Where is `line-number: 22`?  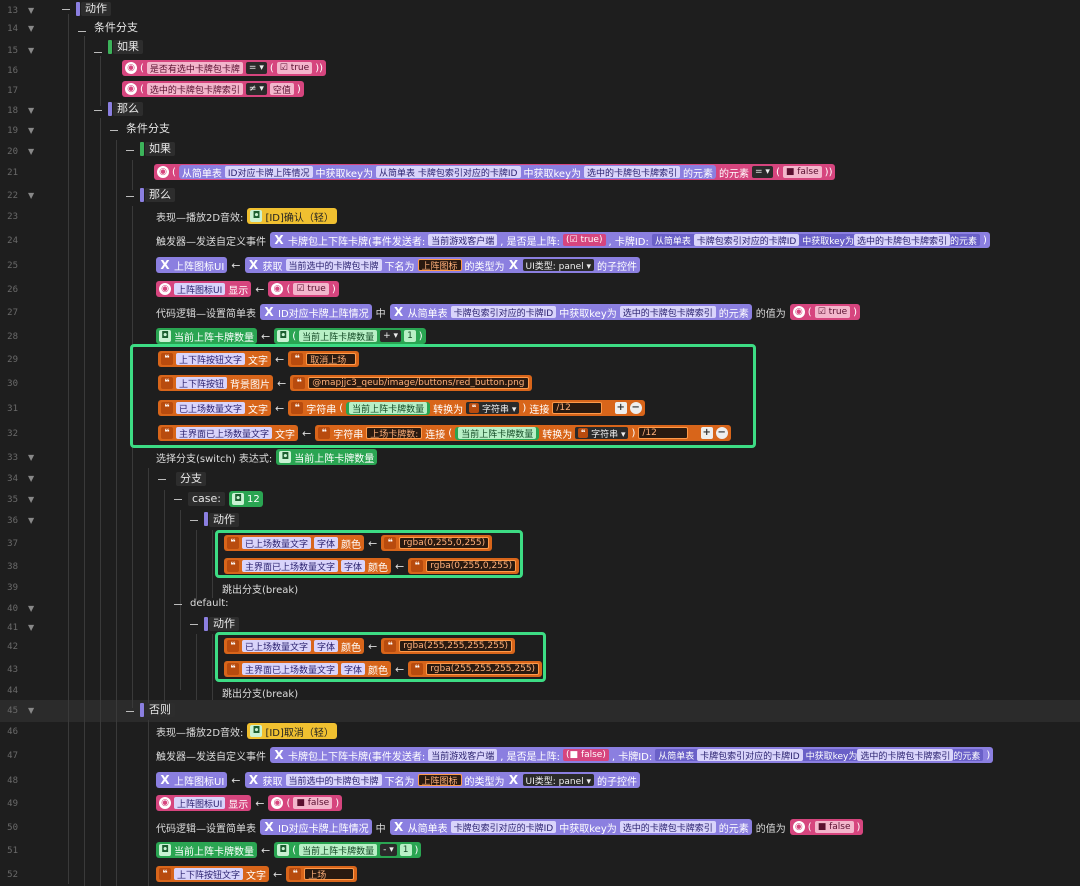 line-number: 22 is located at coordinates (12, 196).